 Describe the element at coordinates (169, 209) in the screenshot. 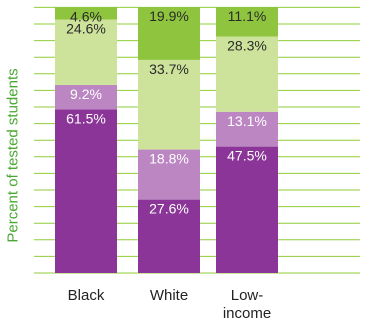

I see `data-label: 27.6%` at that location.